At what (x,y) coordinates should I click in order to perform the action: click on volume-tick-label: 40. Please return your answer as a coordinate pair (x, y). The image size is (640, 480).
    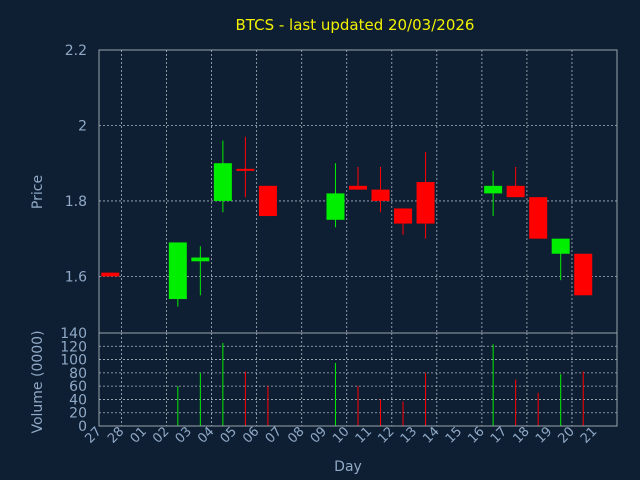
    Looking at the image, I should click on (78, 400).